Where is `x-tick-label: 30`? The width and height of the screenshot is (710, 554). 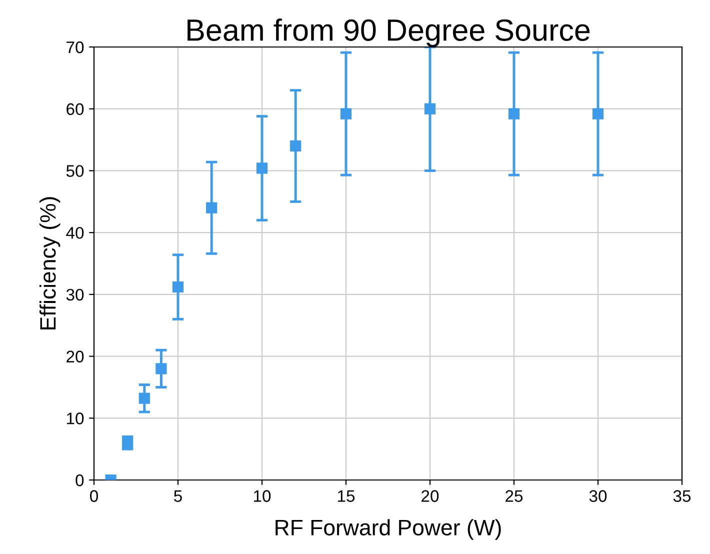
x-tick-label: 30 is located at coordinates (598, 496).